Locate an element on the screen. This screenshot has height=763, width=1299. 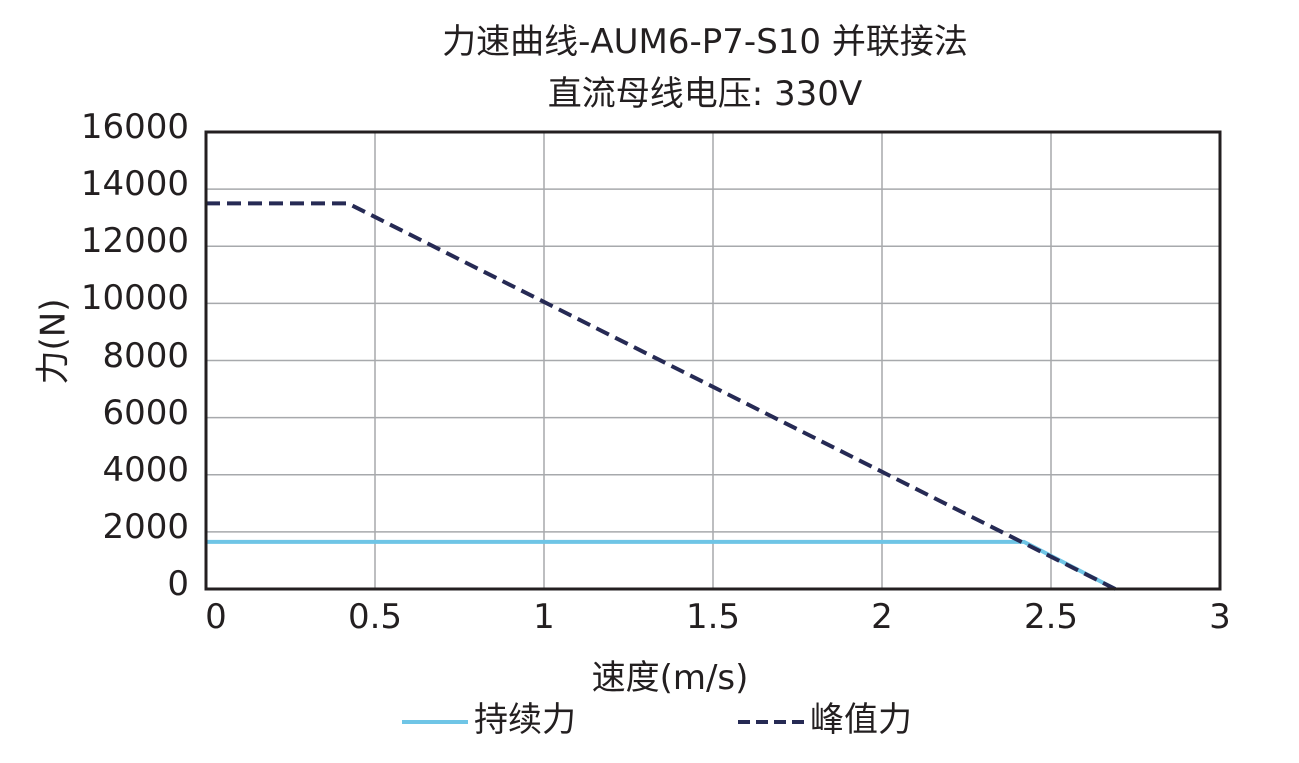
x-tick-label: 0.5 is located at coordinates (375, 617).